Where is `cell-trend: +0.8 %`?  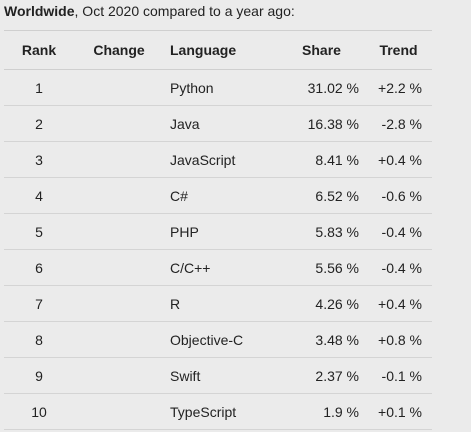
cell-trend: +0.8 % is located at coordinates (398, 339).